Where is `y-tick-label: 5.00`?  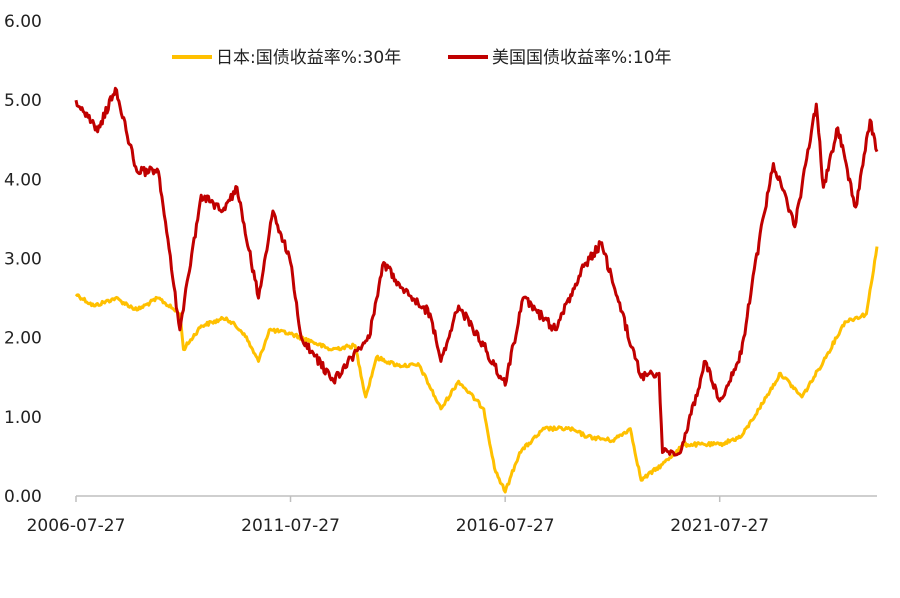
y-tick-label: 5.00 is located at coordinates (23, 101).